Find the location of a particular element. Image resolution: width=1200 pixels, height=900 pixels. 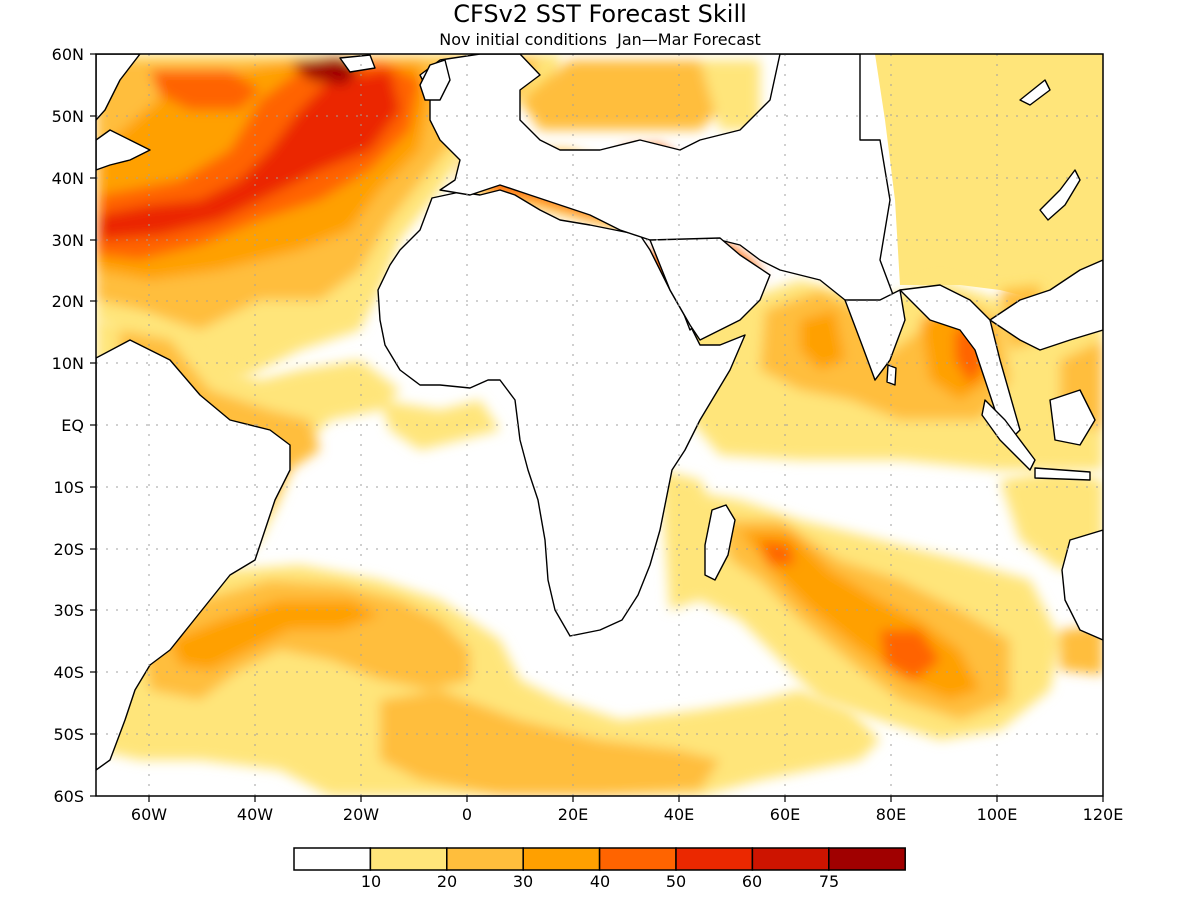

greenland-landmass is located at coordinates (118, 87).